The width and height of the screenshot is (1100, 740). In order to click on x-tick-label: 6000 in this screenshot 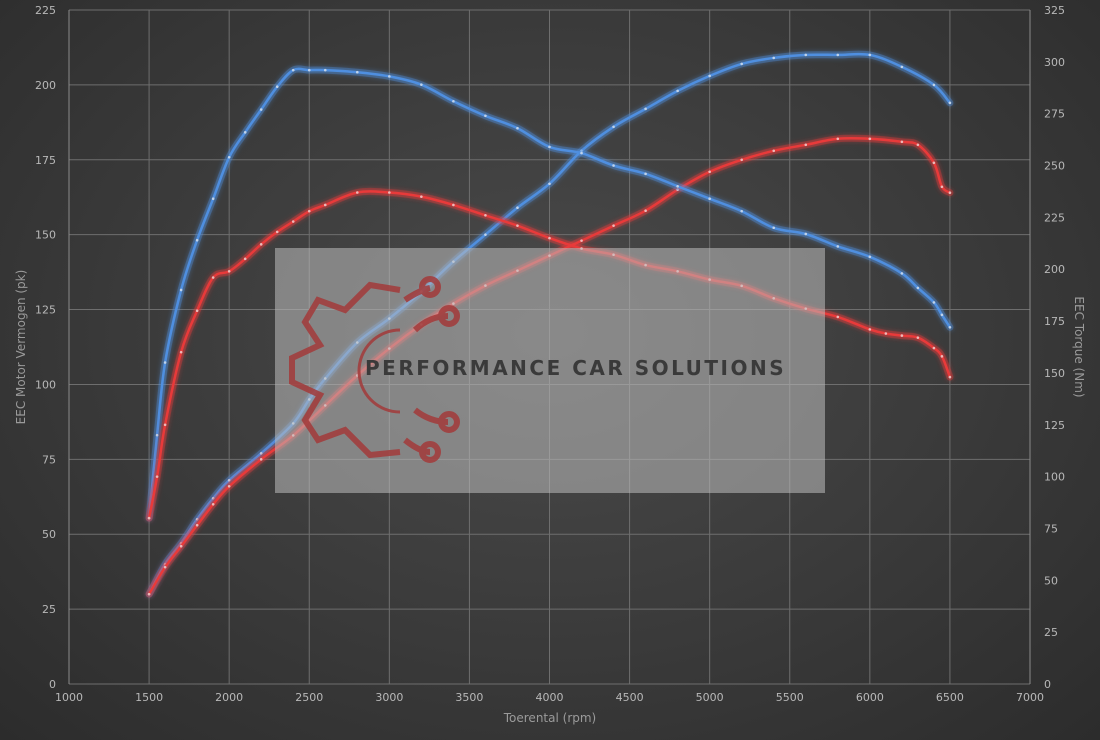, I will do `click(870, 697)`.